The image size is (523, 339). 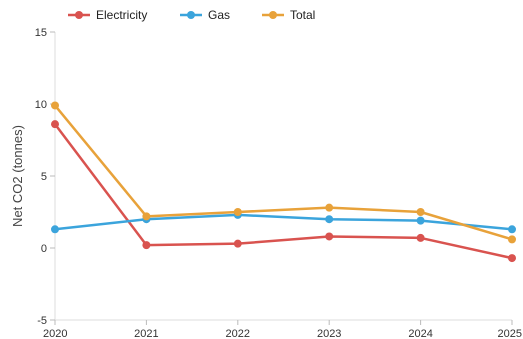 I want to click on x-tick-label: 2022, so click(x=238, y=333).